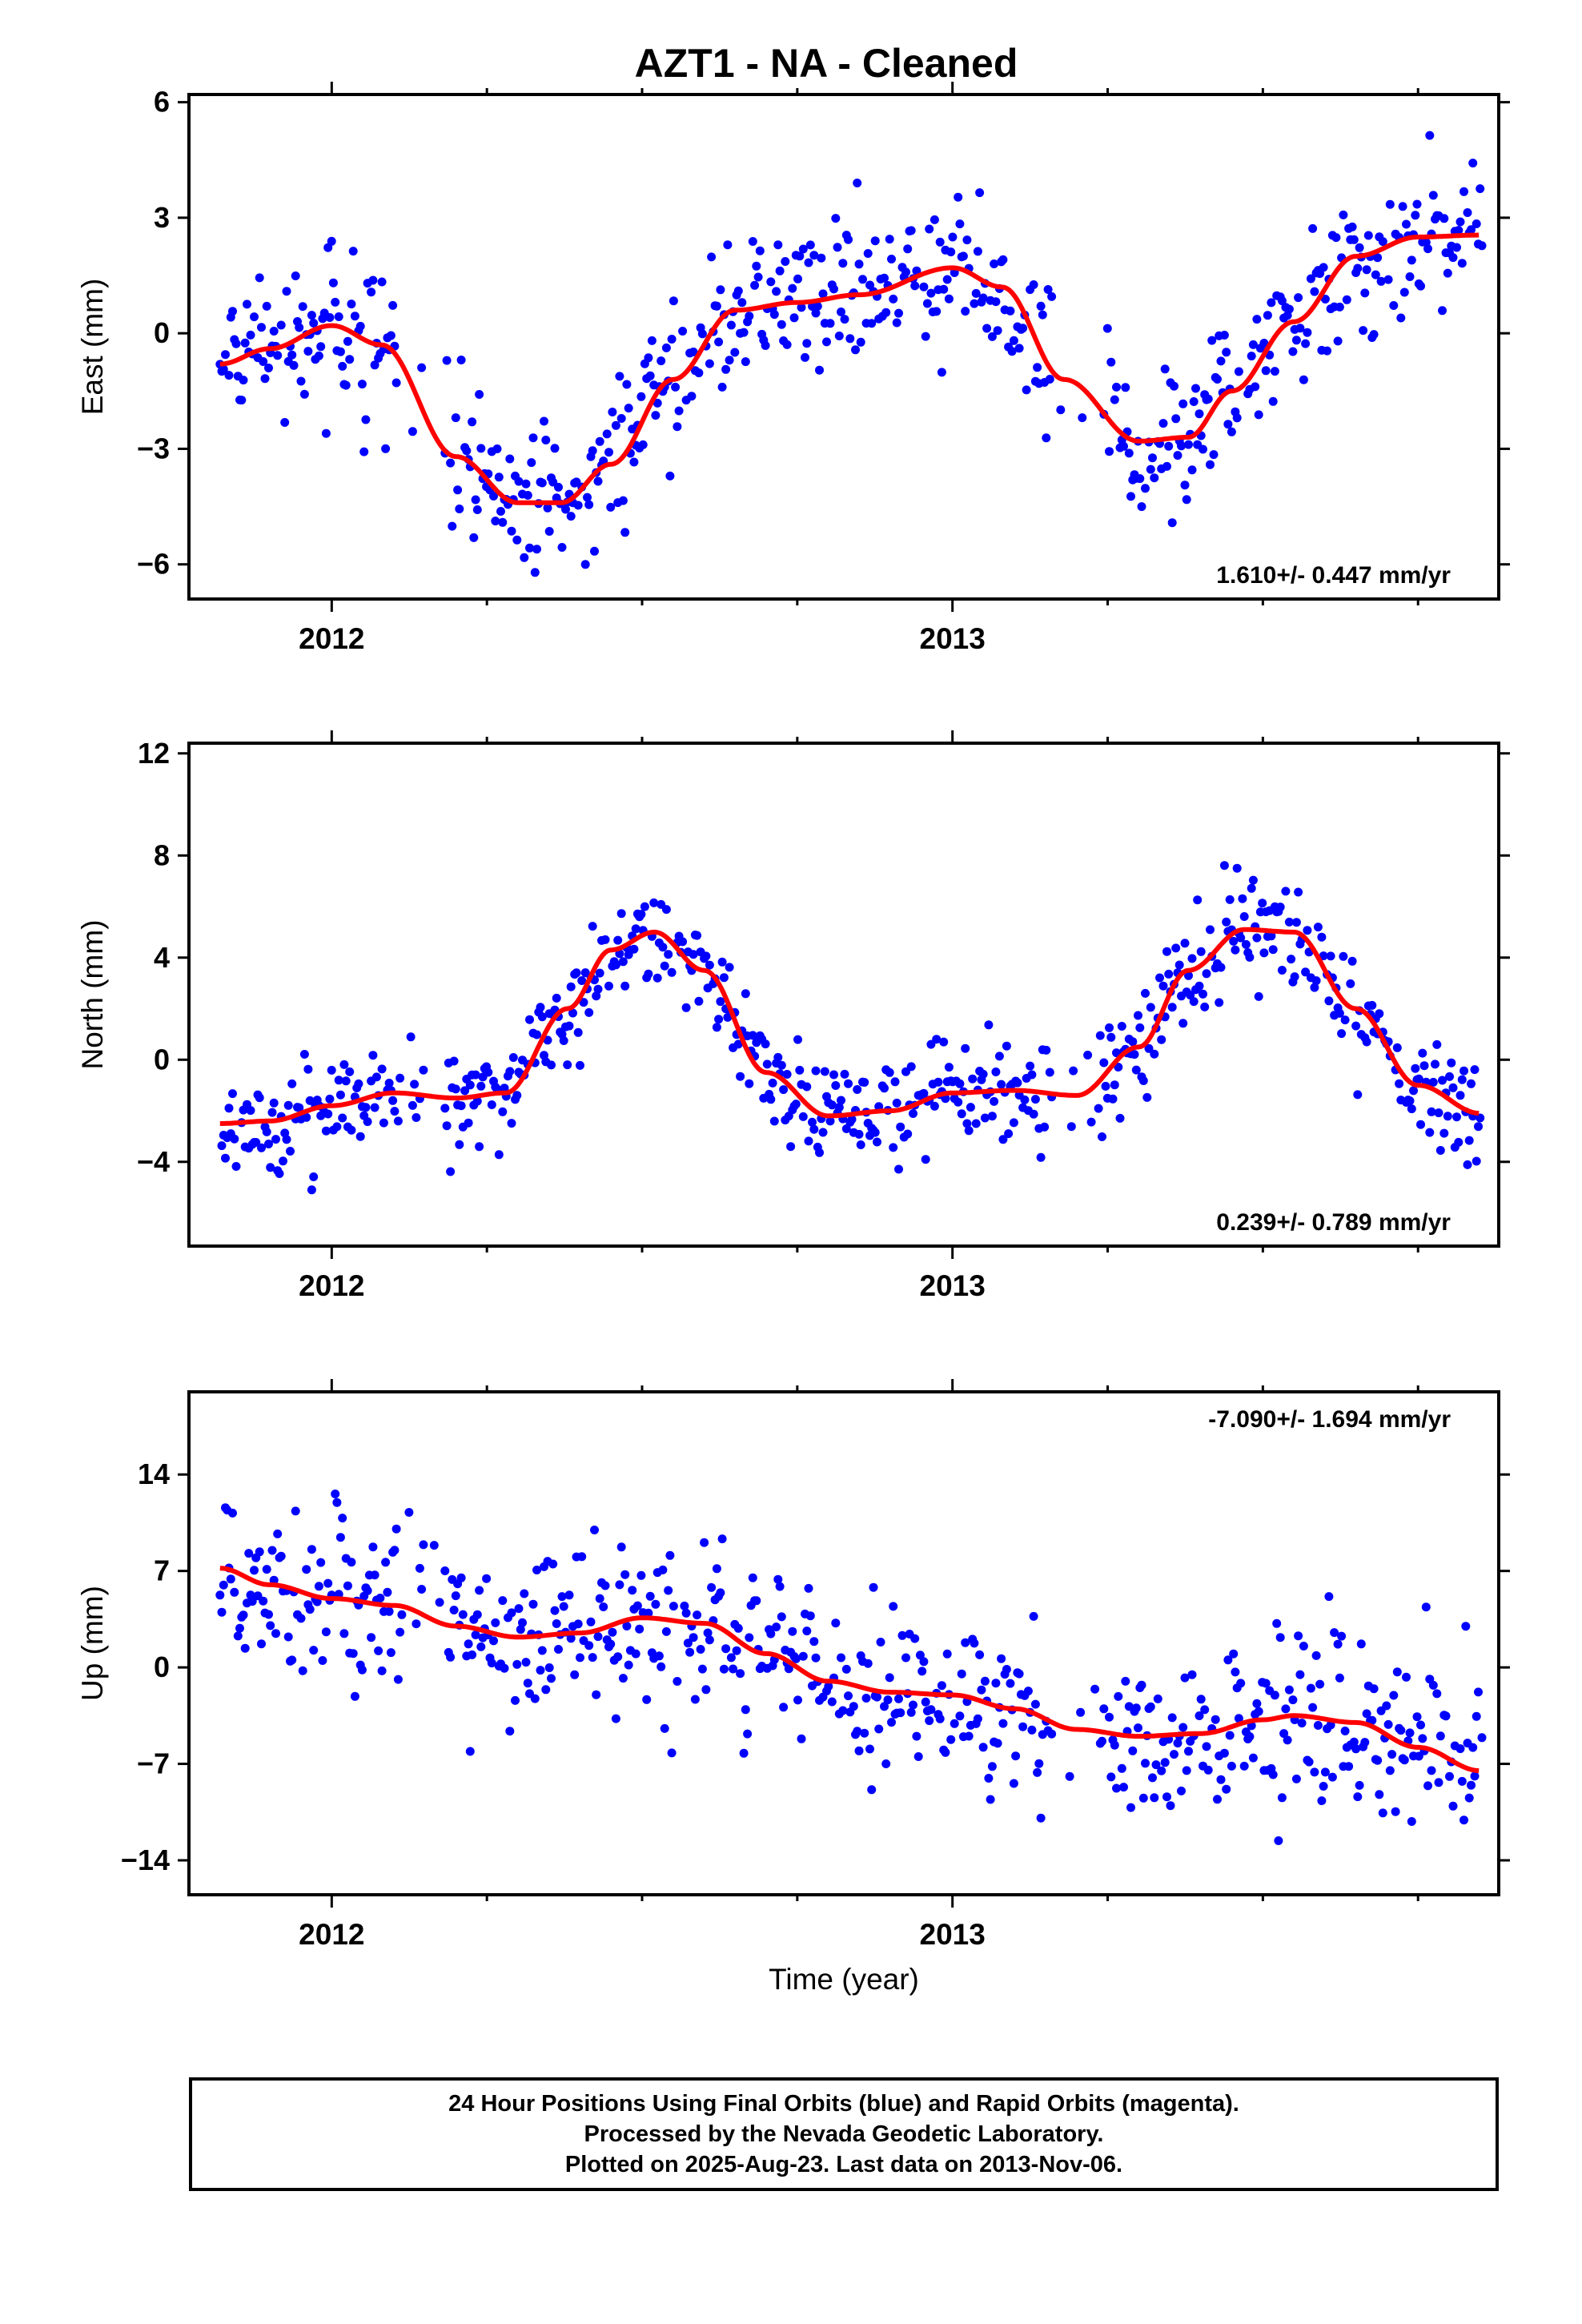 The width and height of the screenshot is (1582, 2324). I want to click on y-tick-label: −6, so click(154, 564).